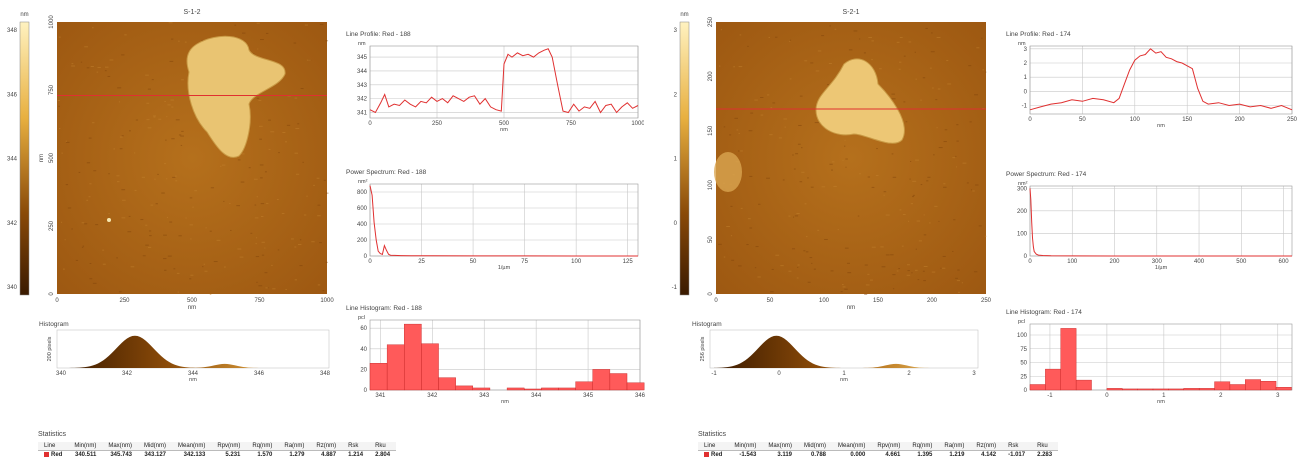 The image size is (1299, 472). What do you see at coordinates (52, 89) in the screenshot?
I see `image-y-tick: 750` at bounding box center [52, 89].